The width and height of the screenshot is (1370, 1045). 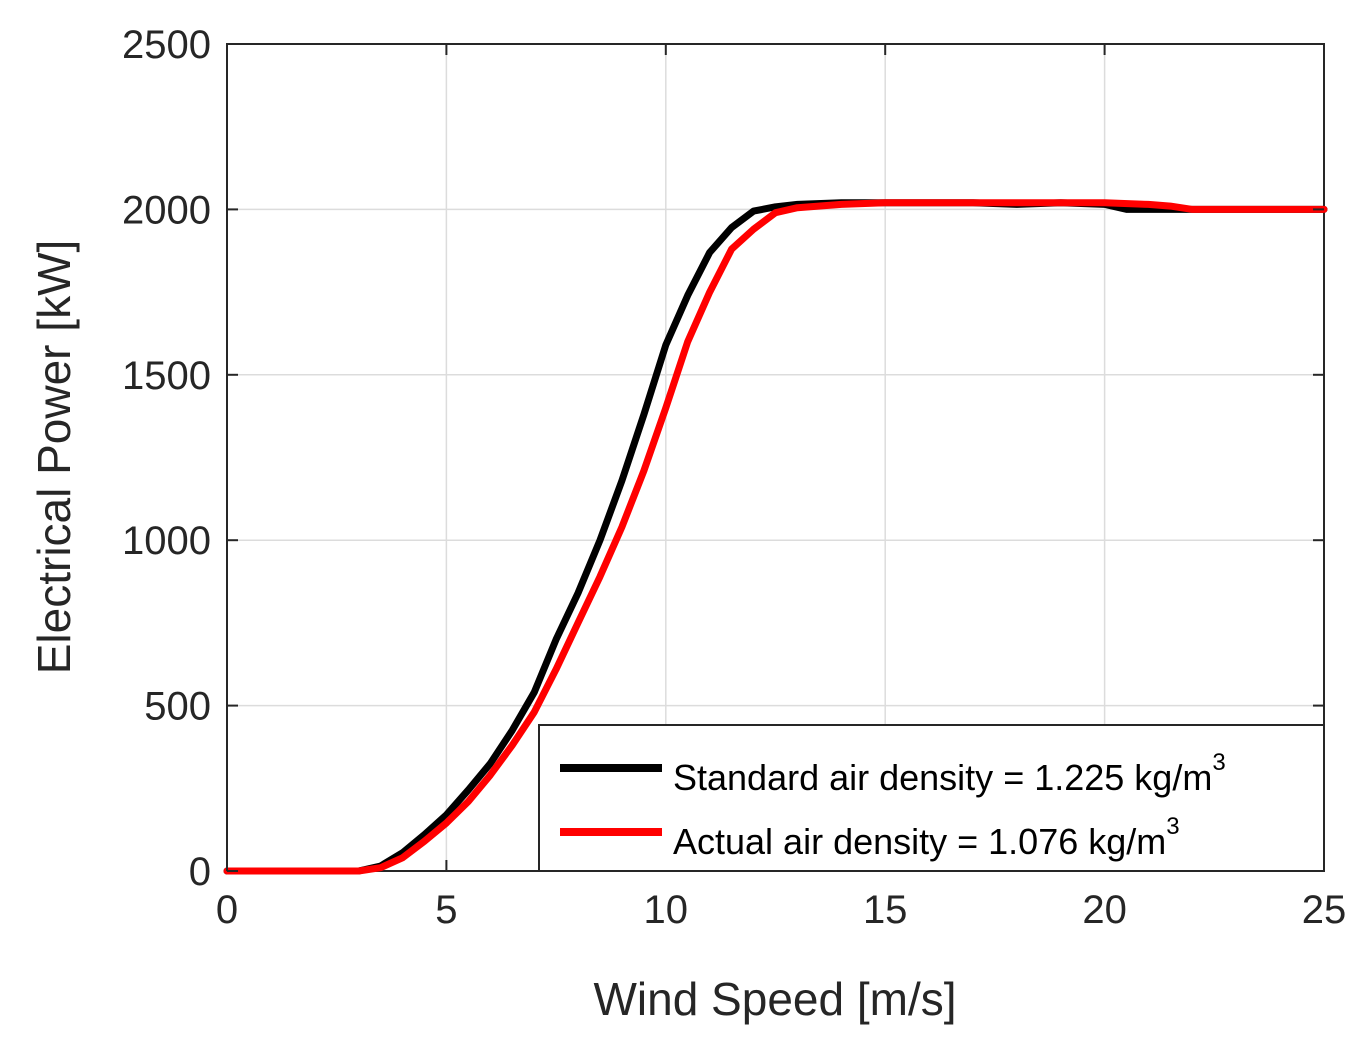 What do you see at coordinates (774, 999) in the screenshot?
I see `x-axis-label: Wind Speed [m/s]` at bounding box center [774, 999].